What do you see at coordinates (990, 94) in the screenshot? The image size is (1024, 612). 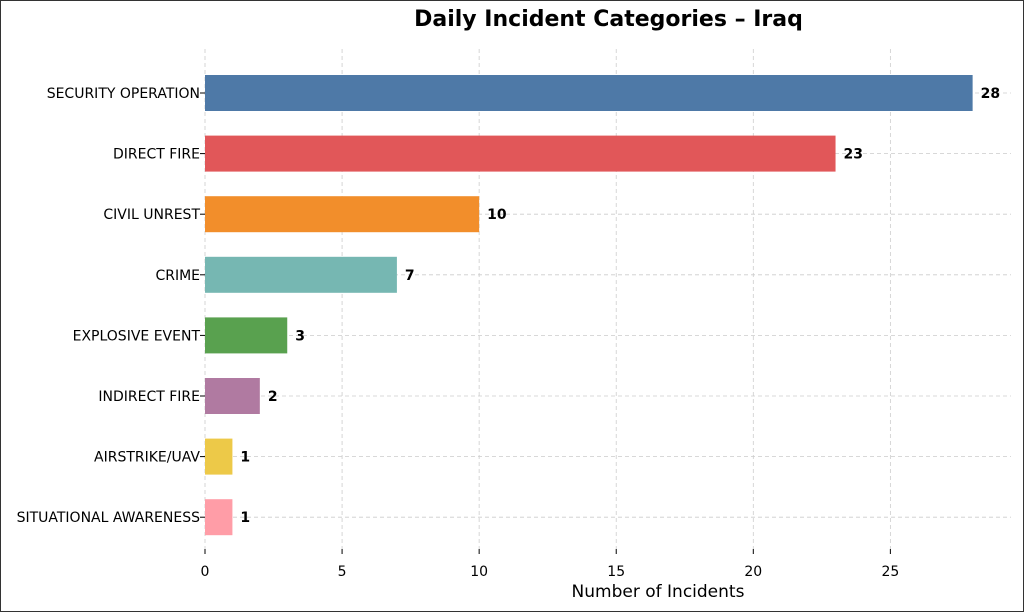 I see `bar-value-label: 28` at bounding box center [990, 94].